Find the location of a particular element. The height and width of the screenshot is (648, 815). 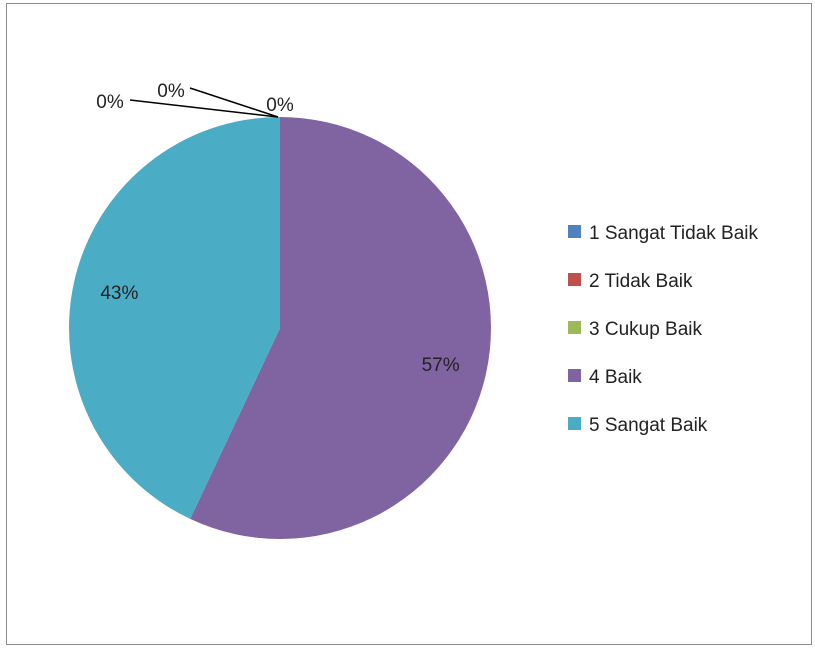

data-label-4: 57% is located at coordinates (441, 365).